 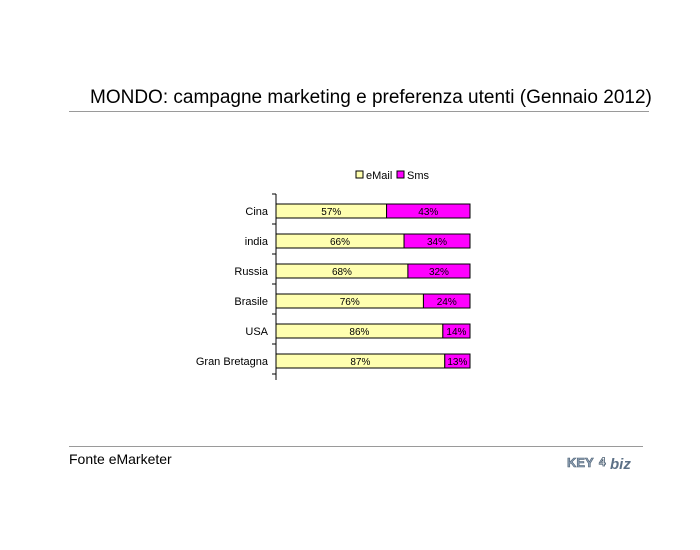 I want to click on legend: eMail Sms, so click(x=392, y=176).